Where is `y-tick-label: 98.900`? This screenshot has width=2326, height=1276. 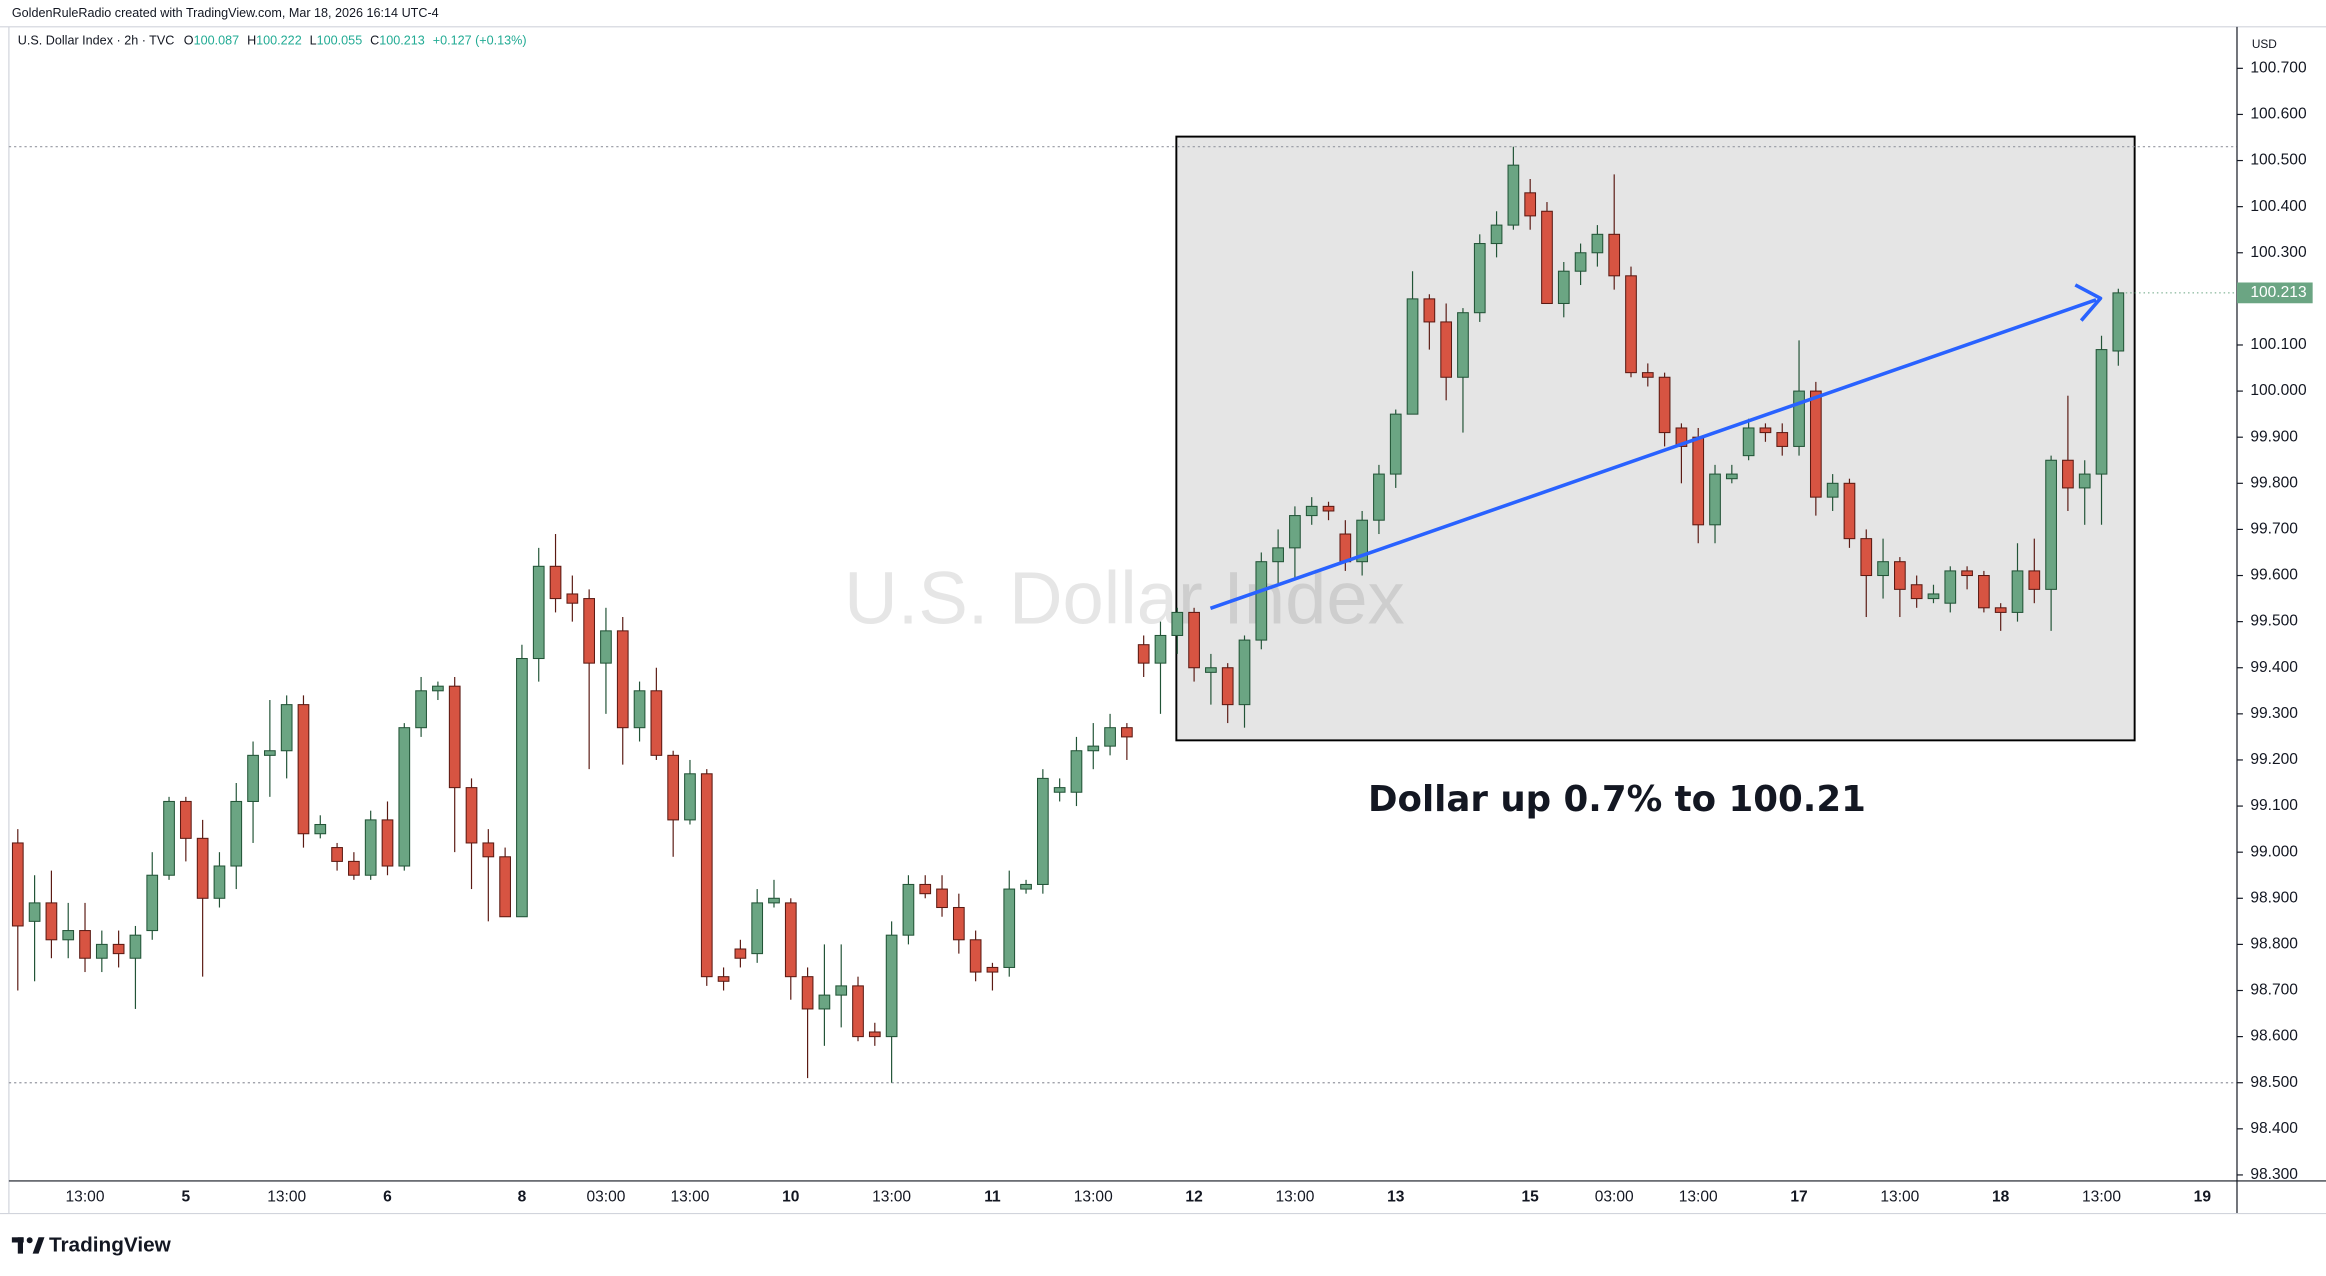
y-tick-label: 98.900 is located at coordinates (2274, 897).